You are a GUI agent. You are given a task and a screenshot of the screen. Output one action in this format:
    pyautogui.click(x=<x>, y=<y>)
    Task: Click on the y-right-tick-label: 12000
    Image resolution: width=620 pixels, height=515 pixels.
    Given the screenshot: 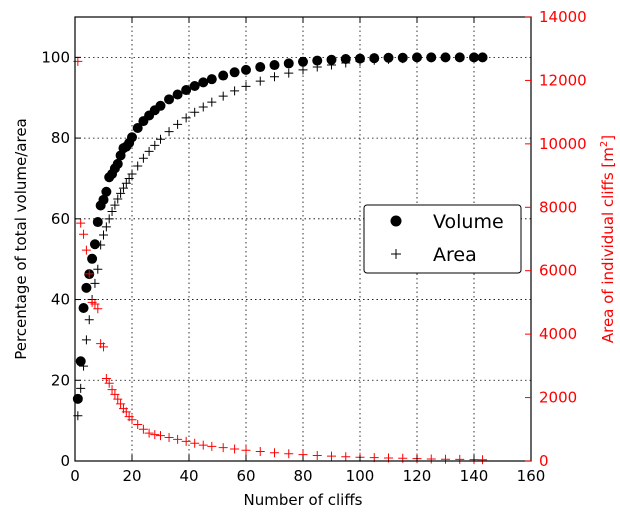 What is the action you would take?
    pyautogui.click(x=563, y=80)
    